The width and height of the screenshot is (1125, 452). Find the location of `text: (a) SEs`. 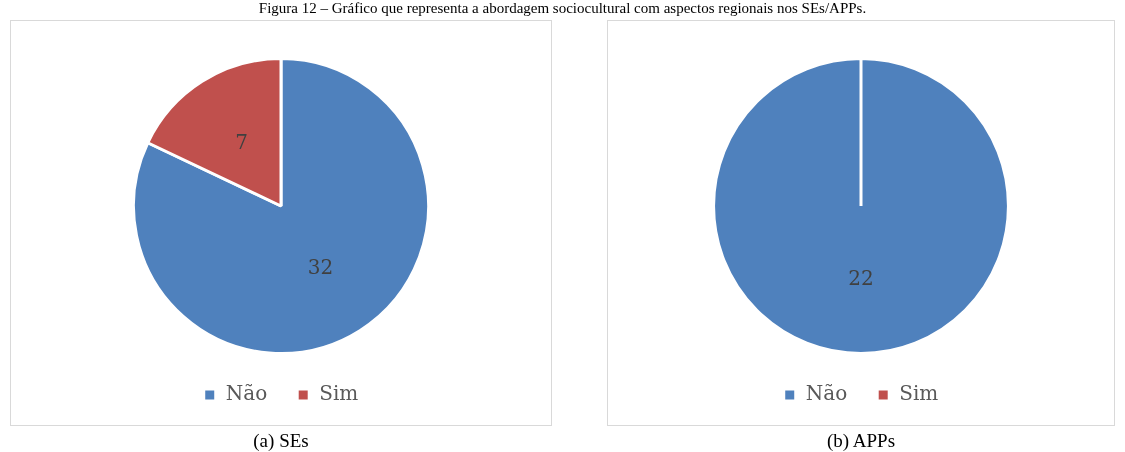

text: (a) SEs is located at coordinates (281, 441).